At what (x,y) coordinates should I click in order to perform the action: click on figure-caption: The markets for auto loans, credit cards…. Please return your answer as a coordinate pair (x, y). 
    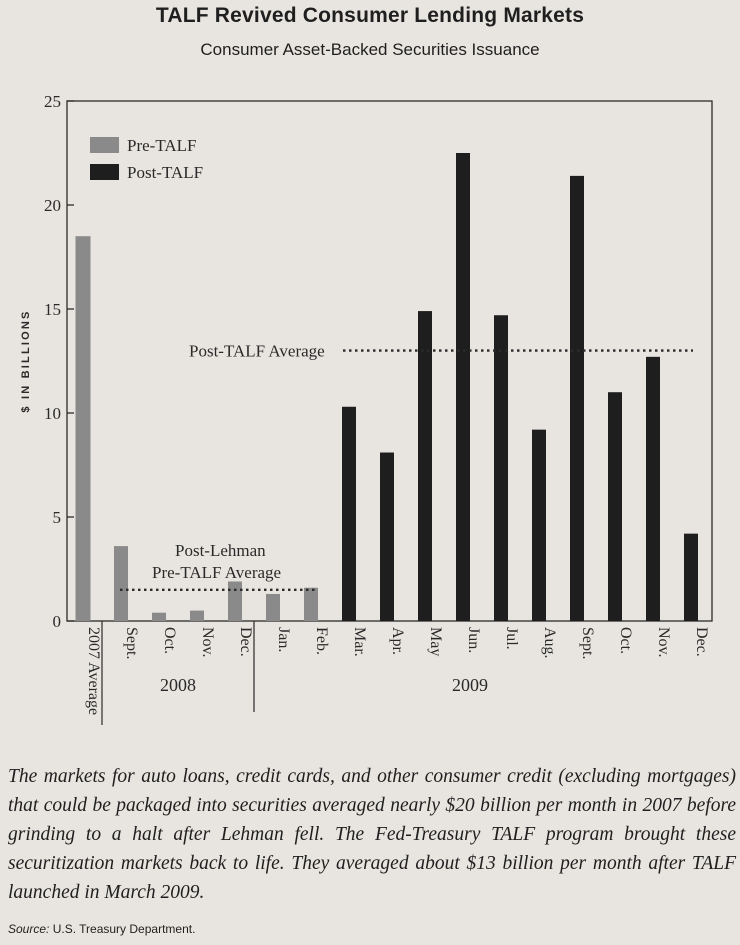
    Looking at the image, I should click on (372, 834).